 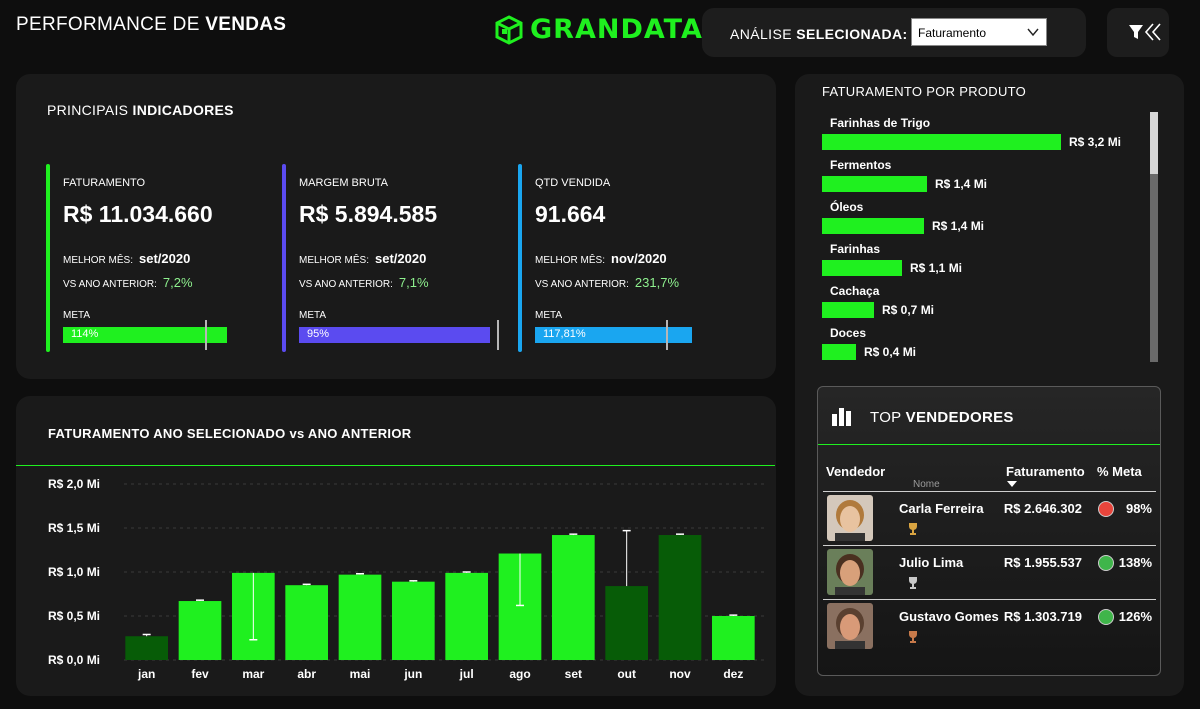 I want to click on product-name: Farinhas de Trigo, so click(x=880, y=123).